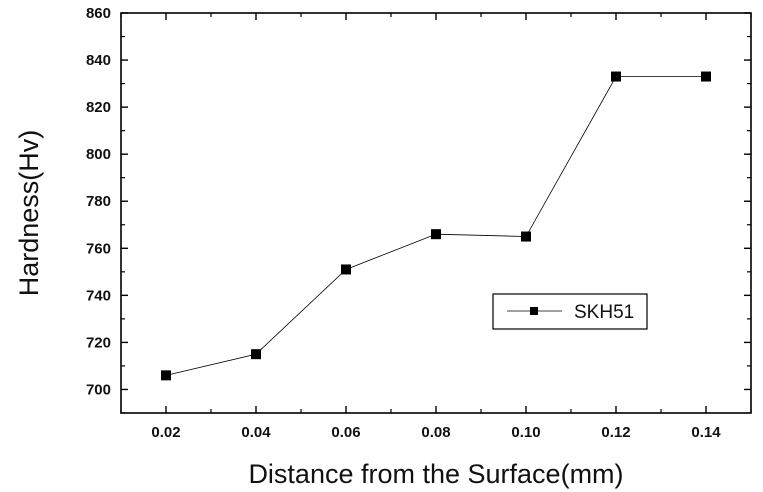 Image resolution: width=763 pixels, height=492 pixels. What do you see at coordinates (534, 311) in the screenshot?
I see `legend-marker` at bounding box center [534, 311].